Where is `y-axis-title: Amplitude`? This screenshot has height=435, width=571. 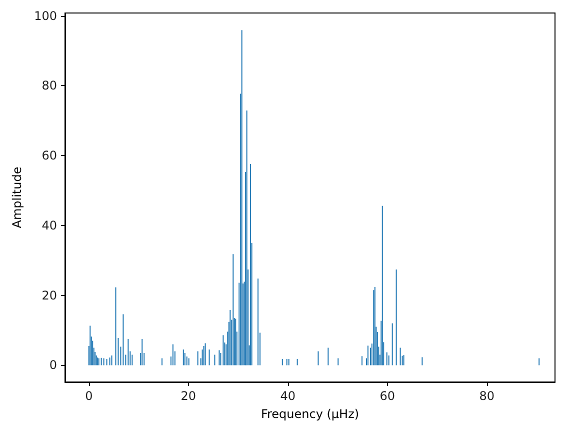 y-axis-title: Amplitude is located at coordinates (17, 197).